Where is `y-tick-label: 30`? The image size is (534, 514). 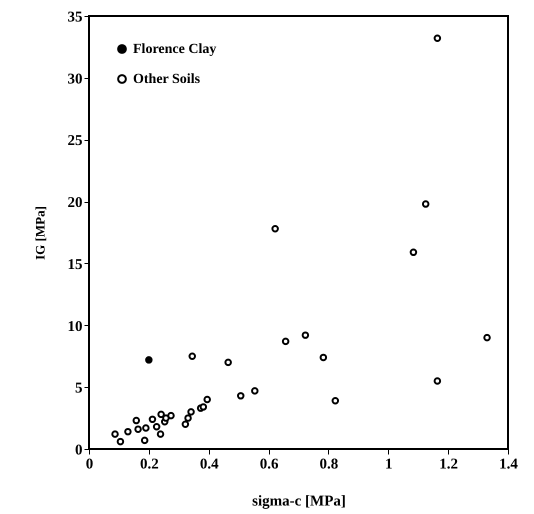
y-tick-label: 30 is located at coordinates (75, 79).